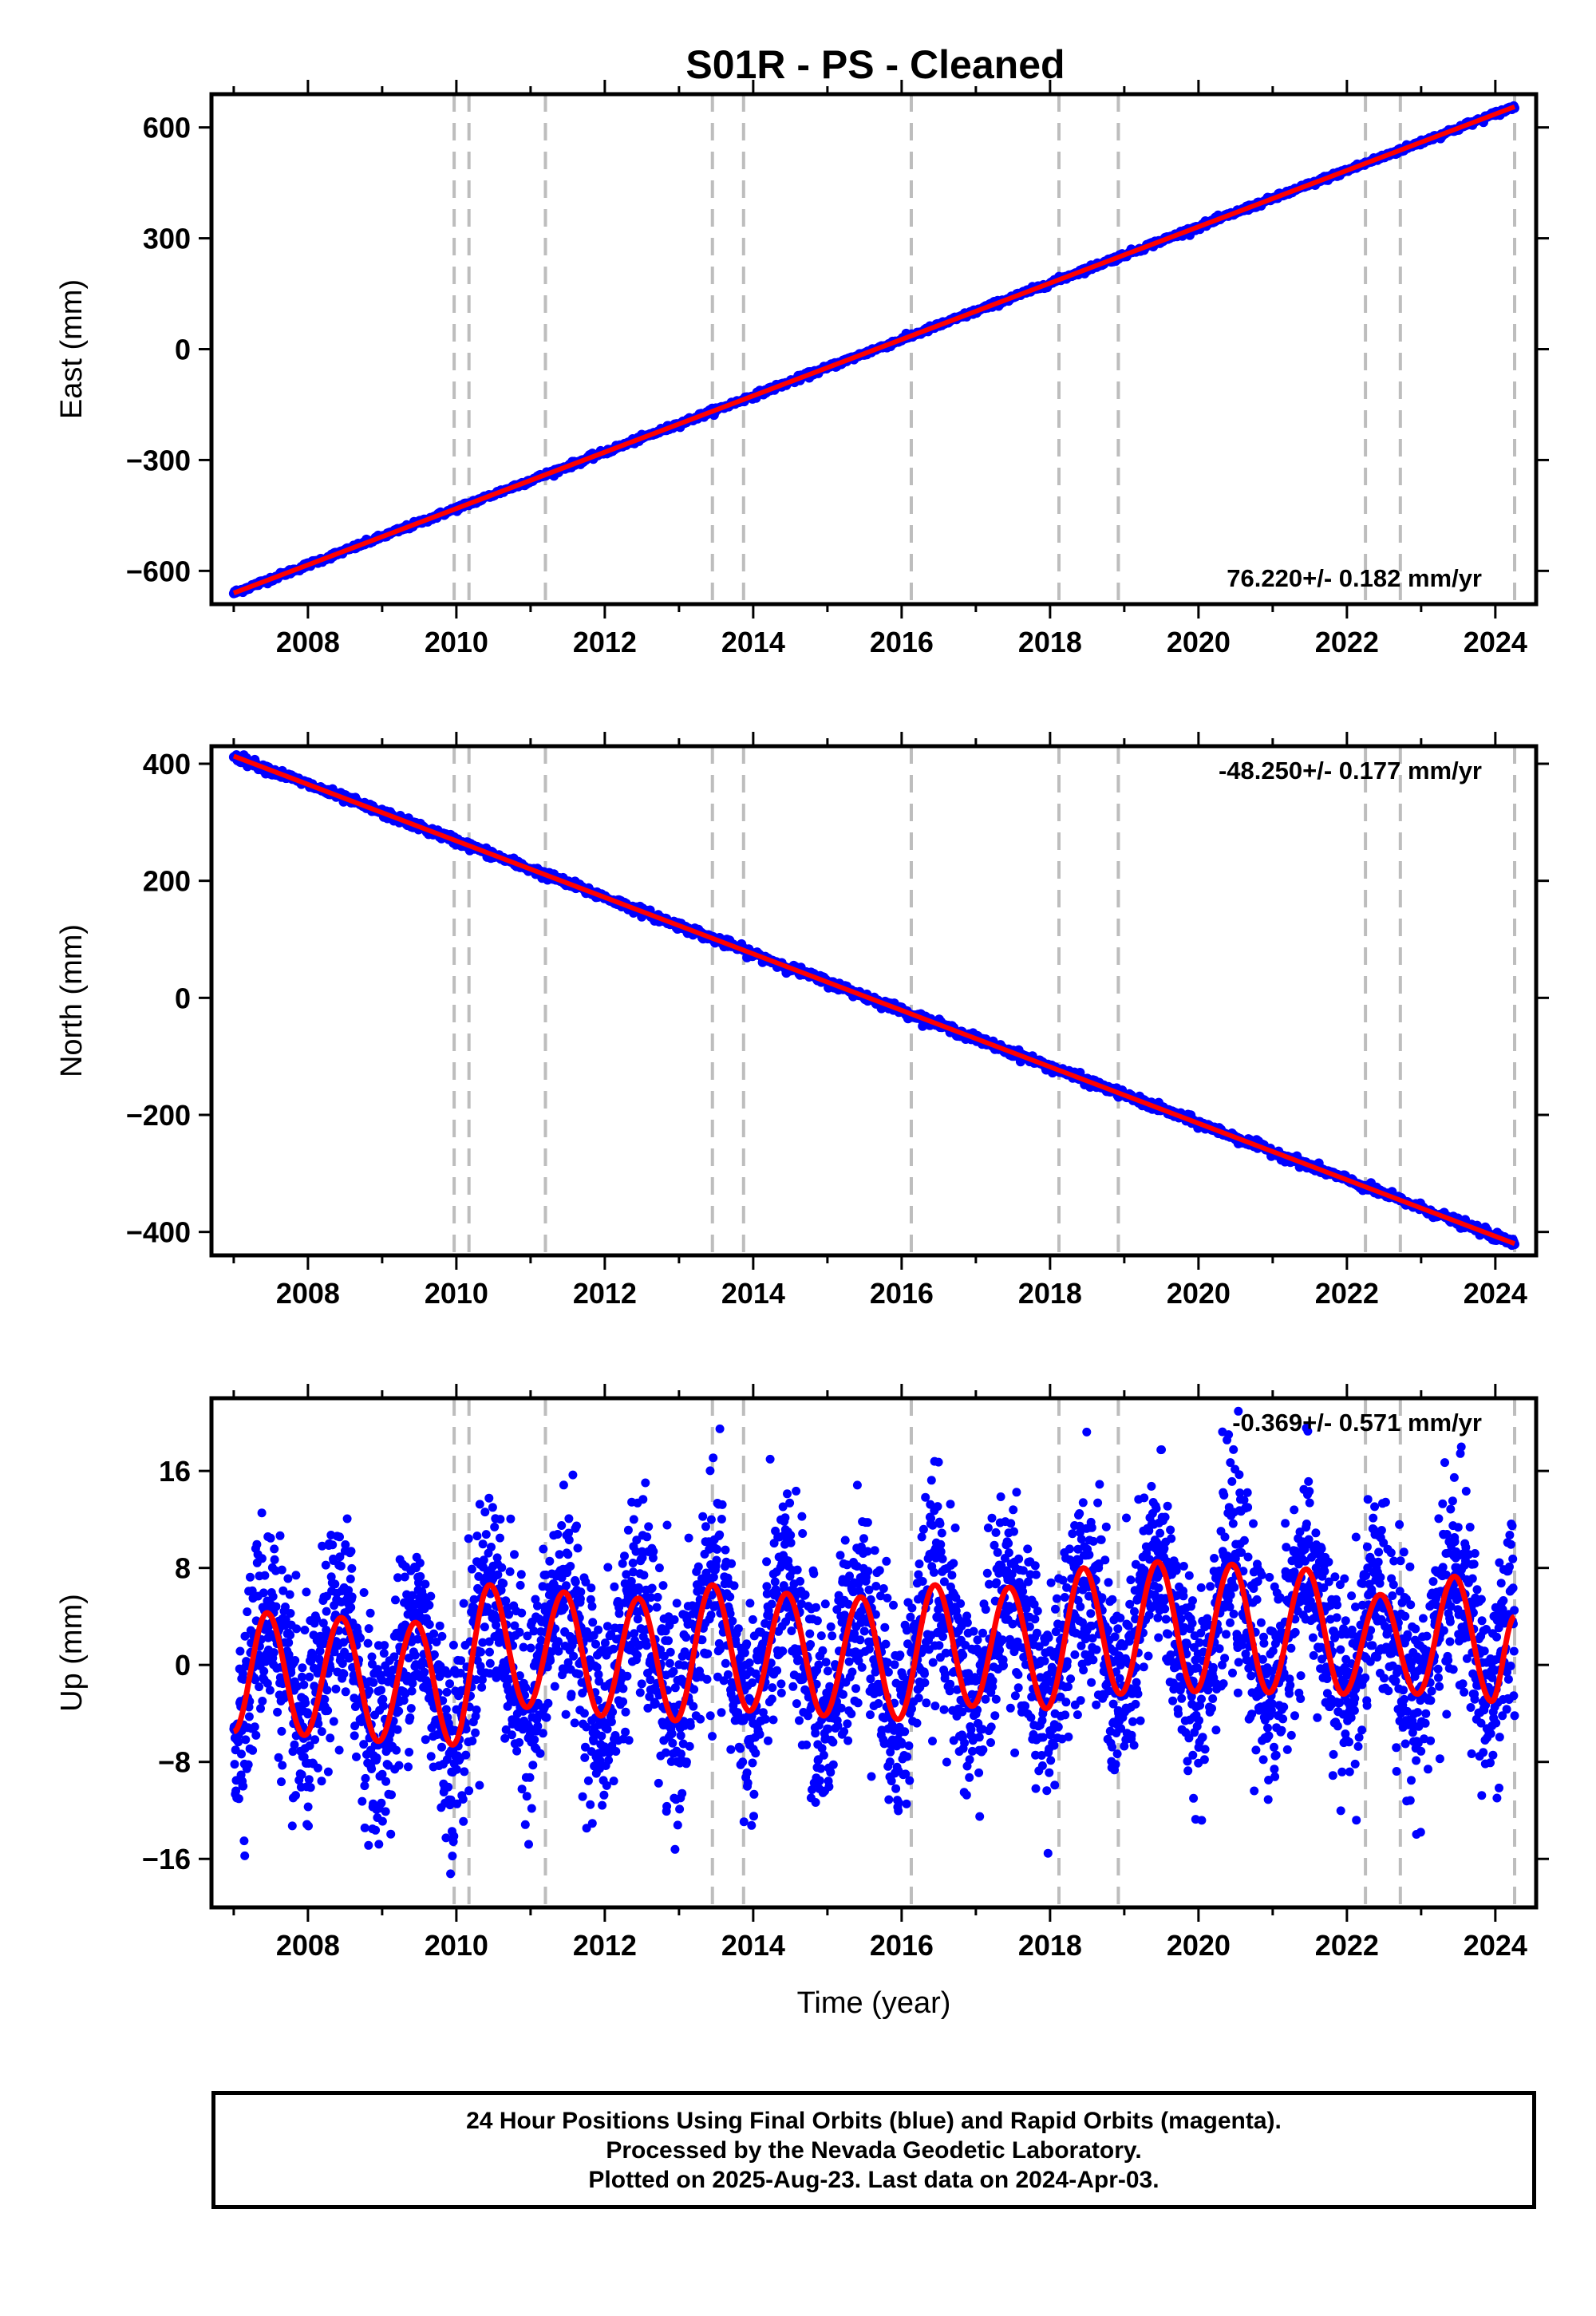  Describe the element at coordinates (158, 571) in the screenshot. I see `y-tick-label: −600` at that location.